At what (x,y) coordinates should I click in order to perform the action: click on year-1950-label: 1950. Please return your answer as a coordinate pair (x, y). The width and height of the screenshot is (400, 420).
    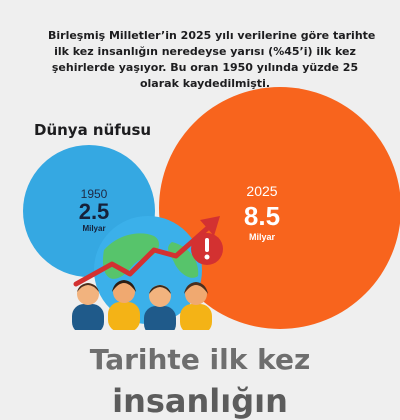
    Looking at the image, I should click on (94, 194).